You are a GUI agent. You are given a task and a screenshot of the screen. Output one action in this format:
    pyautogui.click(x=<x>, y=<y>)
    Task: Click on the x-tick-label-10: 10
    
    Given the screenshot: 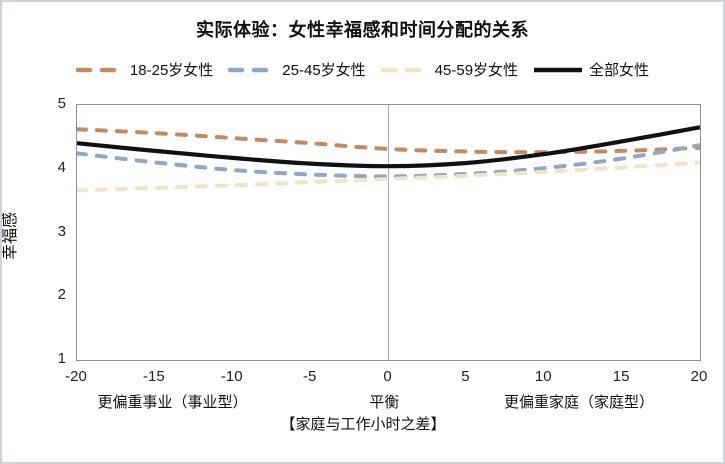 What is the action you would take?
    pyautogui.click(x=543, y=376)
    